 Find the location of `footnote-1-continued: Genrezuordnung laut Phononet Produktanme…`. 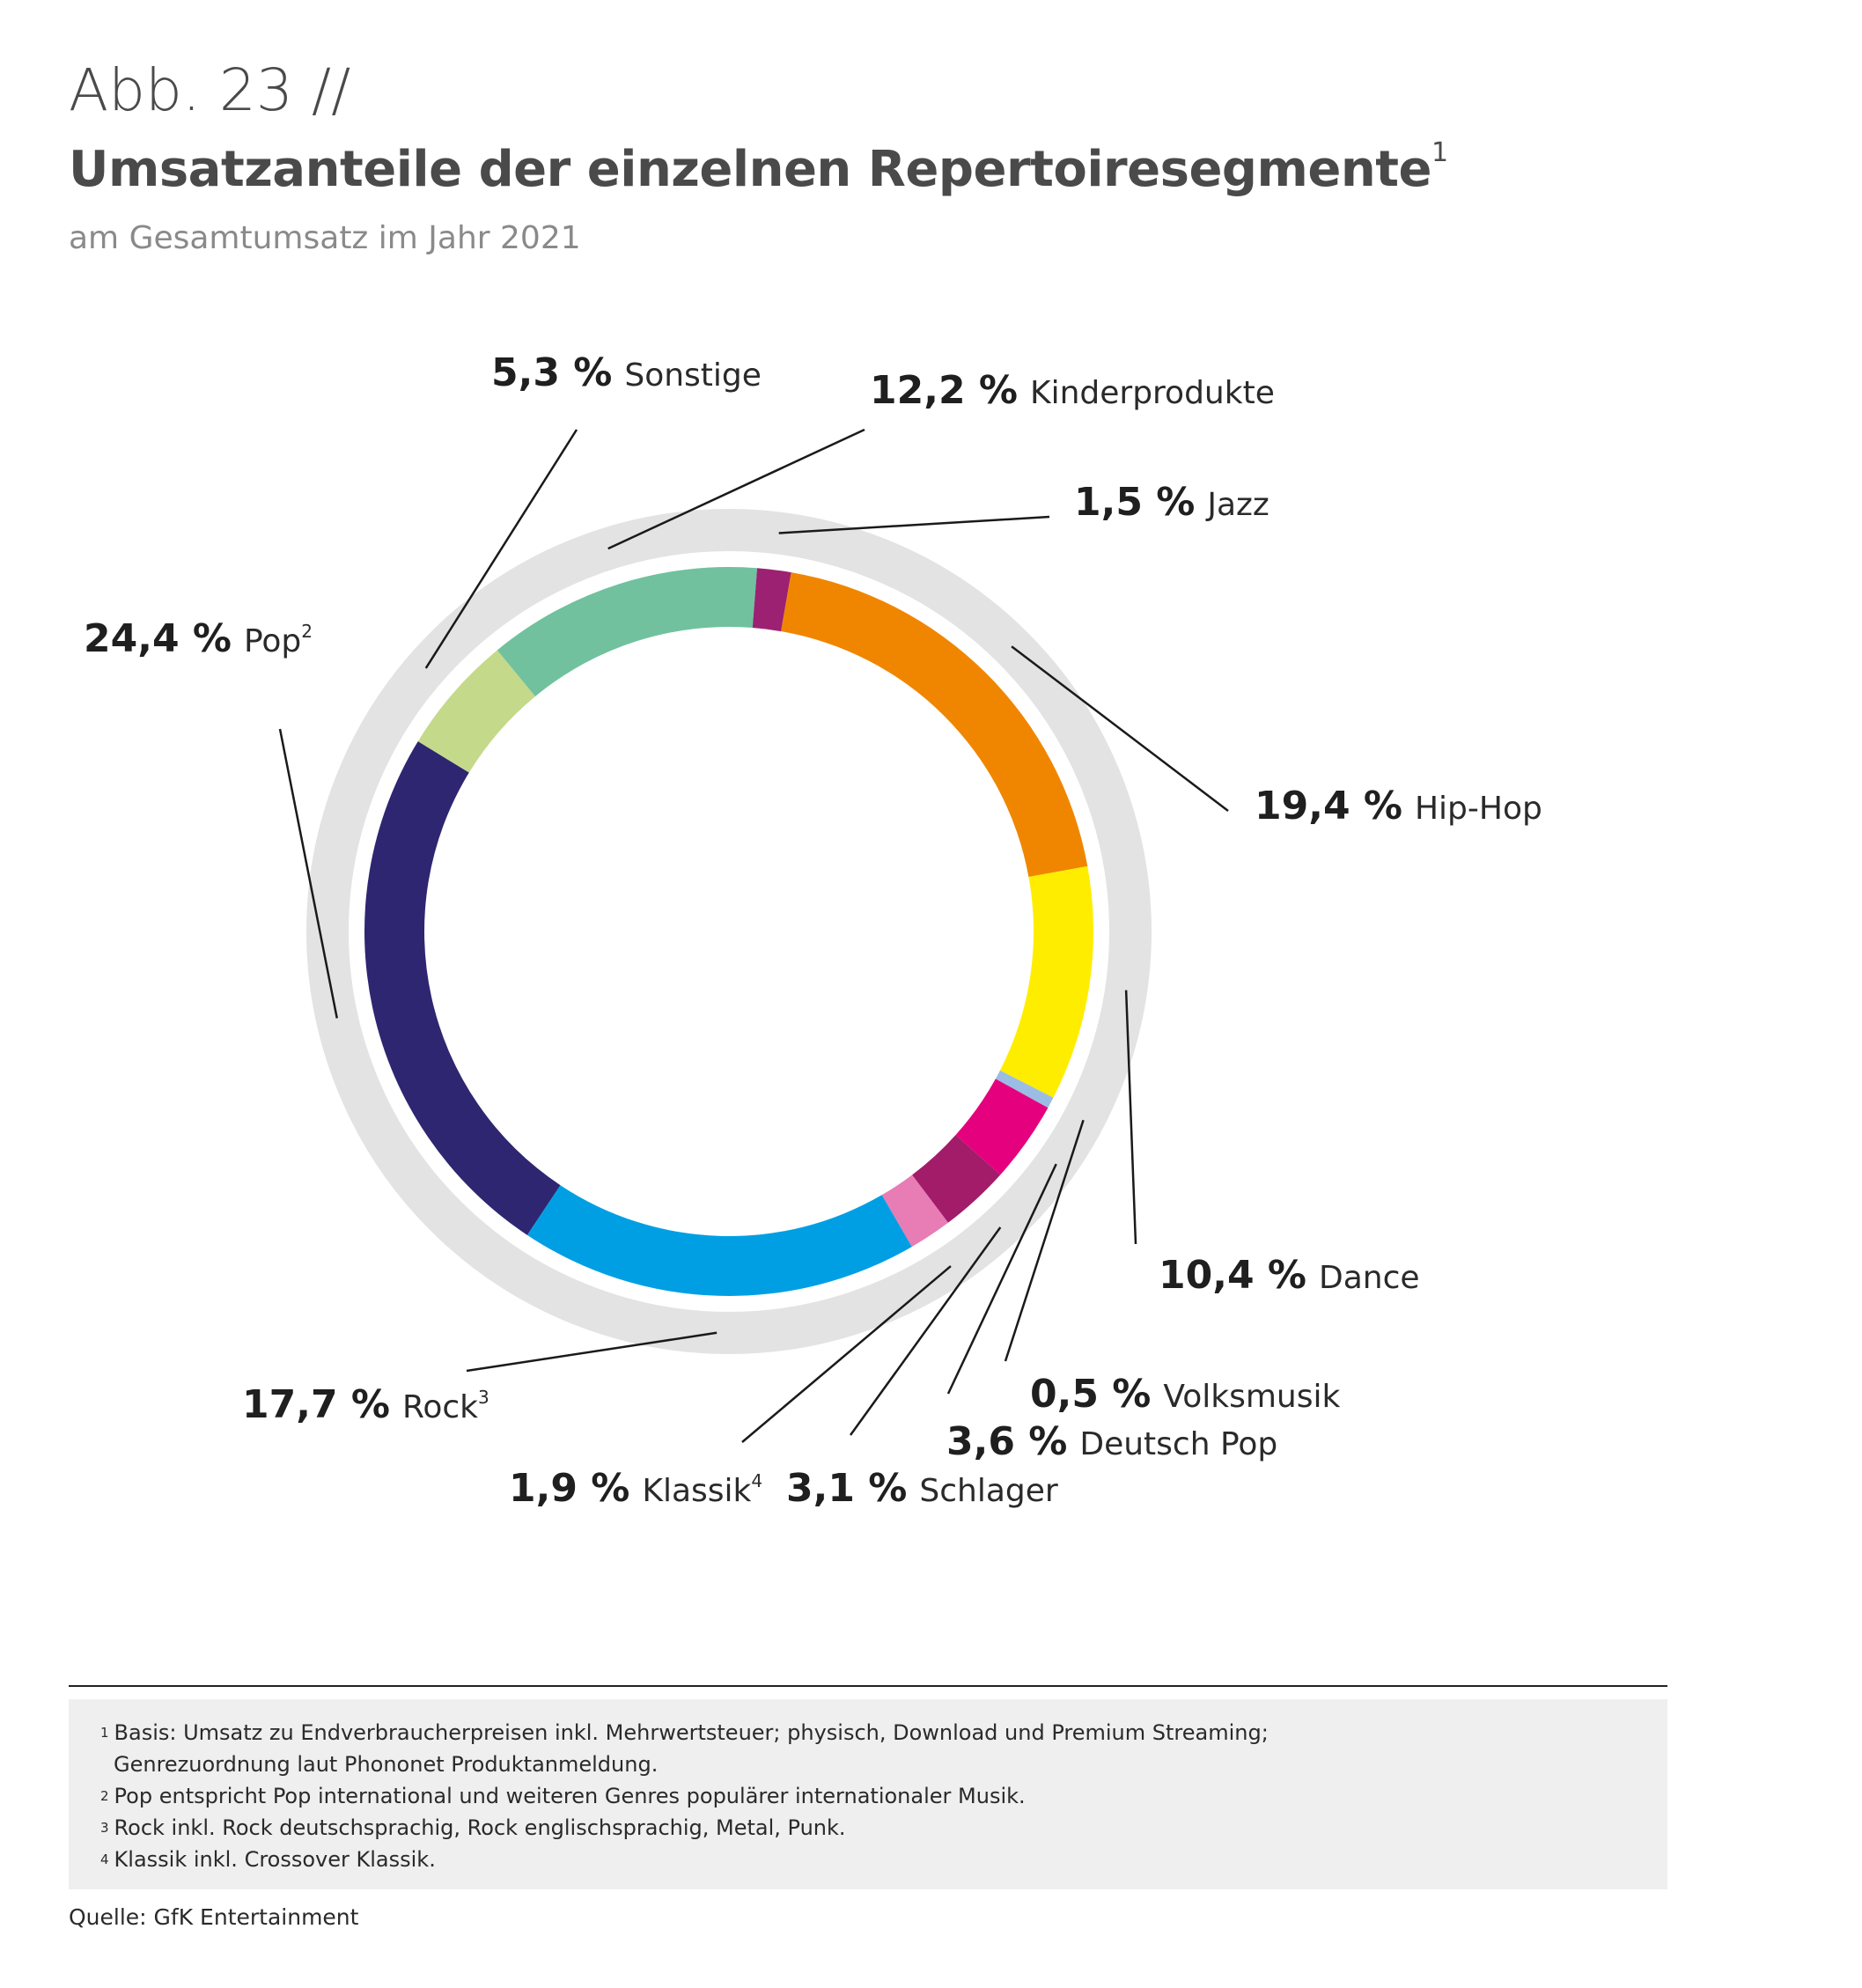

footnote-1-continued: Genrezuordnung laut Phononet Produktanme… is located at coordinates (387, 1764).